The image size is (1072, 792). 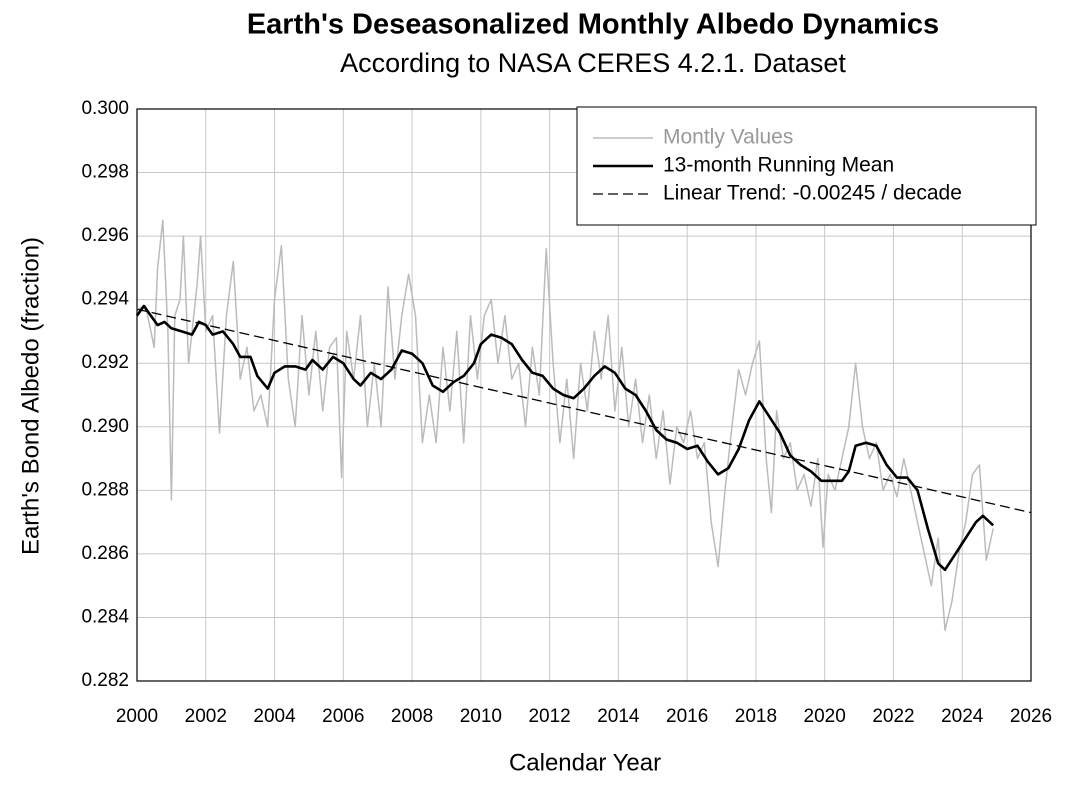 What do you see at coordinates (687, 716) in the screenshot?
I see `x-tick-label: 2016` at bounding box center [687, 716].